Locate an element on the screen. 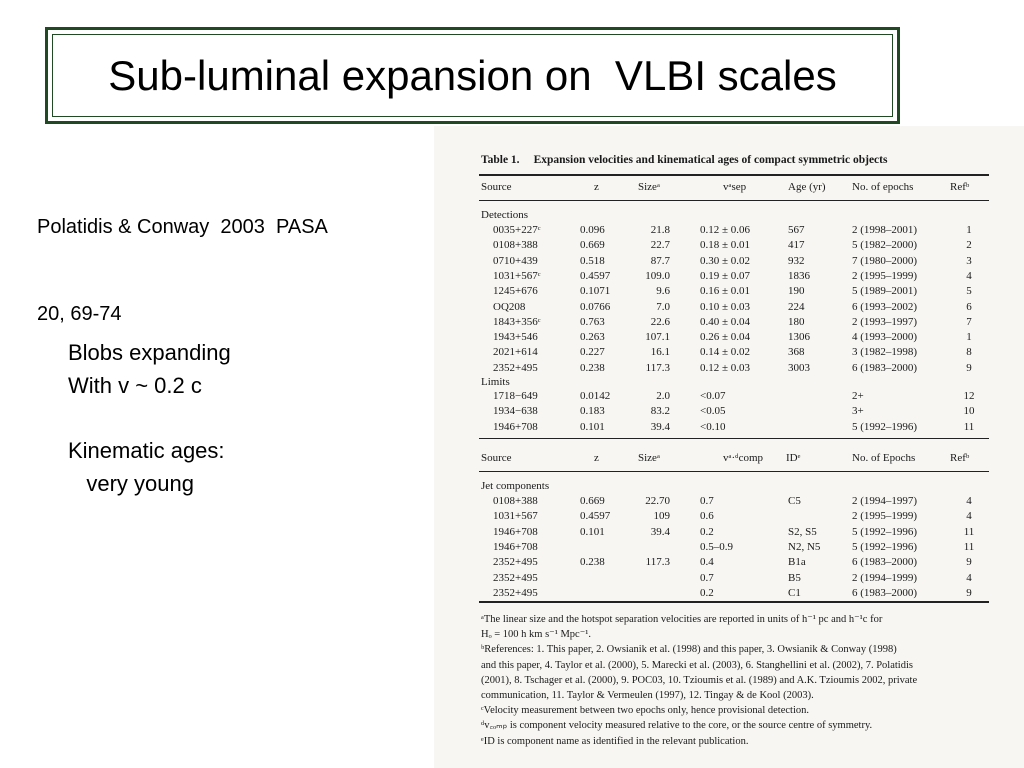 The width and height of the screenshot is (1024, 768). table-cell: 4 (1993–2000) is located at coordinates (885, 337).